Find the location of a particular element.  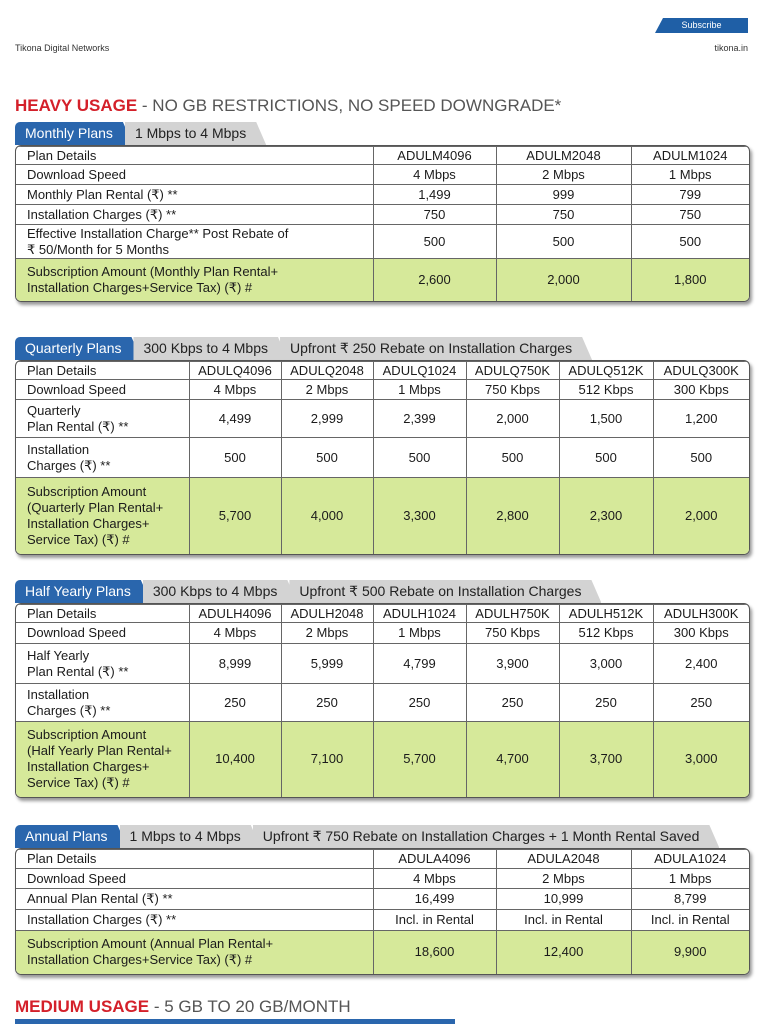

cell-value: 5,999 is located at coordinates (327, 663).